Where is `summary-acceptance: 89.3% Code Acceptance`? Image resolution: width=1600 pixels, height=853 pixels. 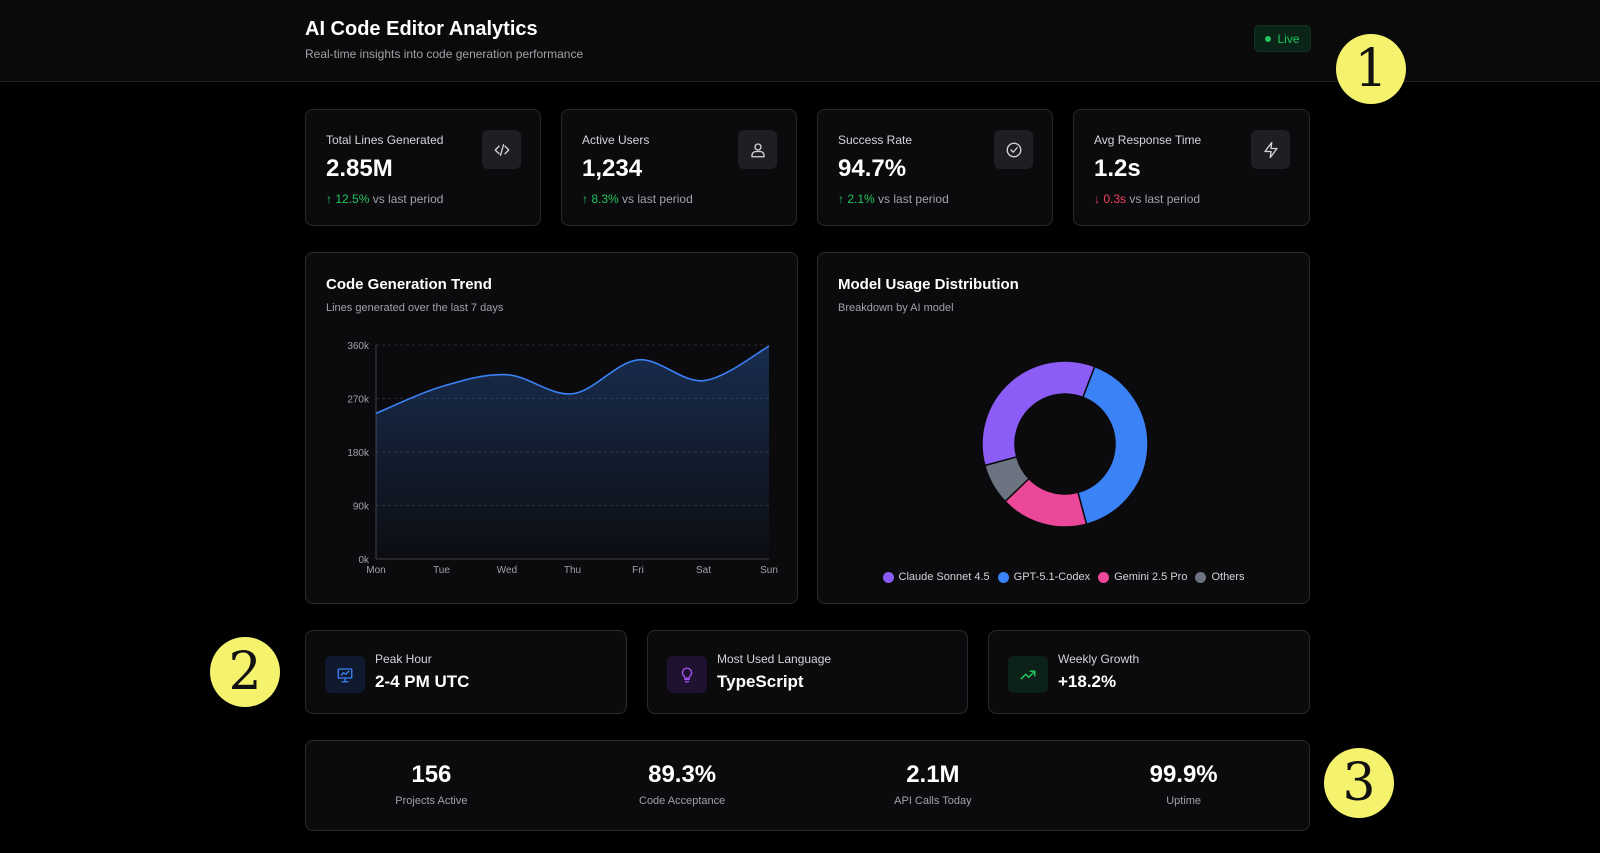 summary-acceptance: 89.3% Code Acceptance is located at coordinates (682, 785).